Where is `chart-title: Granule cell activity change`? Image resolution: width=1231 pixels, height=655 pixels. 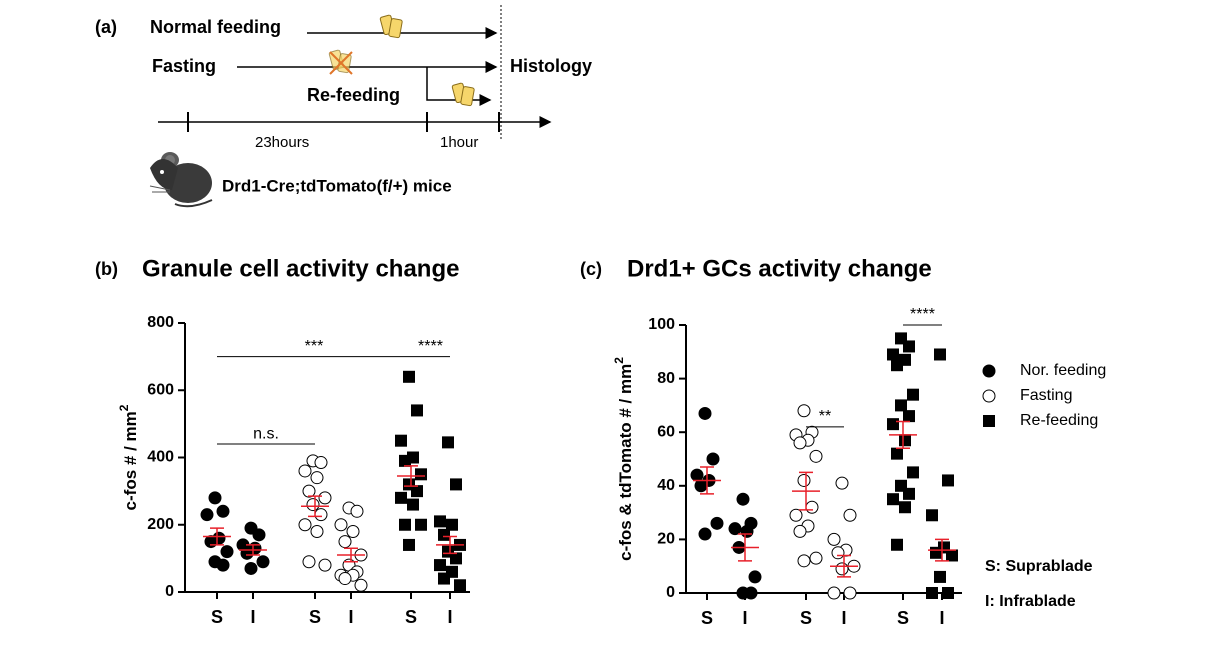
chart-title: Granule cell activity change is located at coordinates (300, 268).